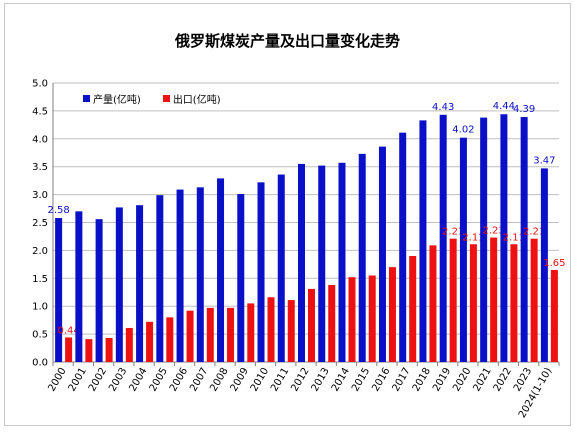 This screenshot has width=575, height=434. What do you see at coordinates (196, 100) in the screenshot?
I see `legend-label-export: 出口(亿吨)` at bounding box center [196, 100].